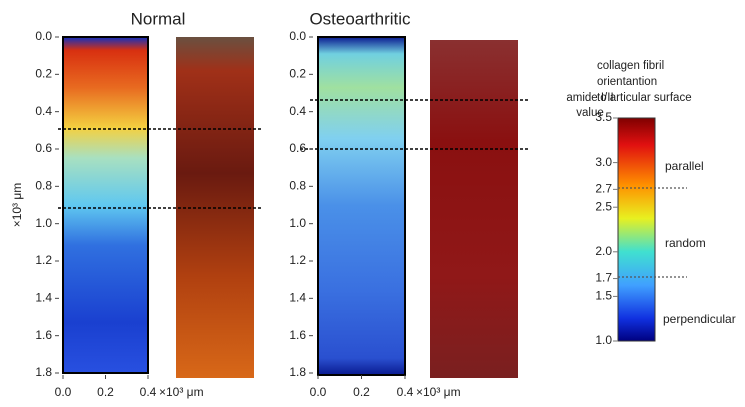 This screenshot has height=407, width=745. I want to click on orientation-label: perpendicular, so click(699, 319).